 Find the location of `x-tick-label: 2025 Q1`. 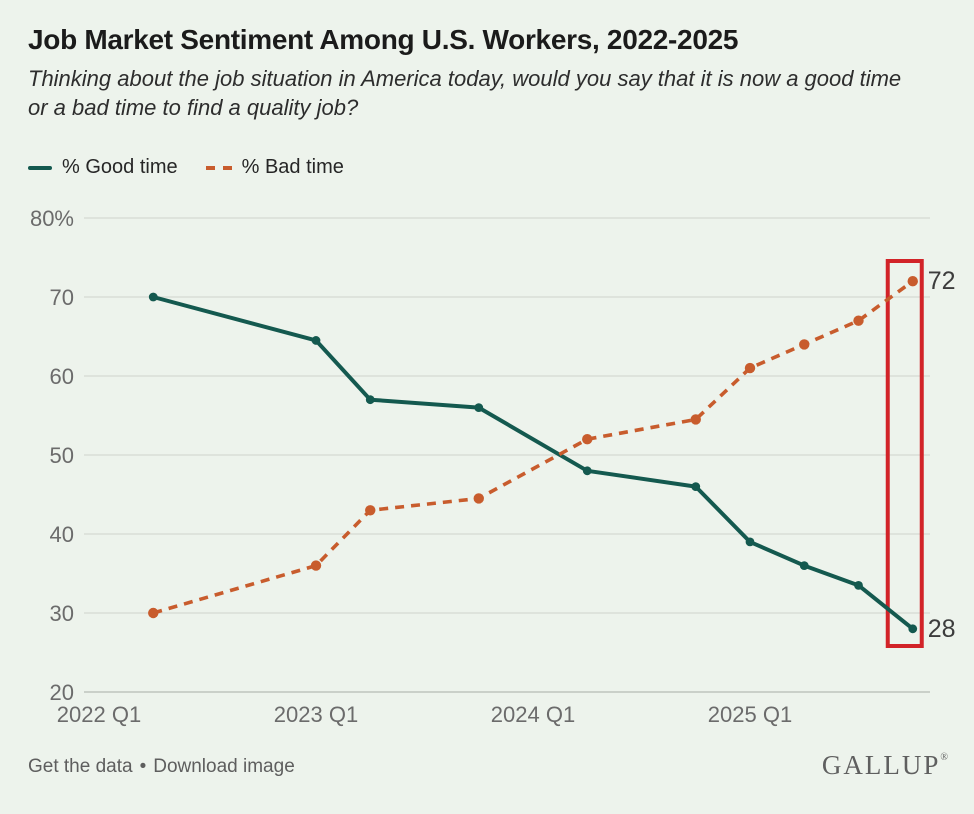

x-tick-label: 2025 Q1 is located at coordinates (750, 714).